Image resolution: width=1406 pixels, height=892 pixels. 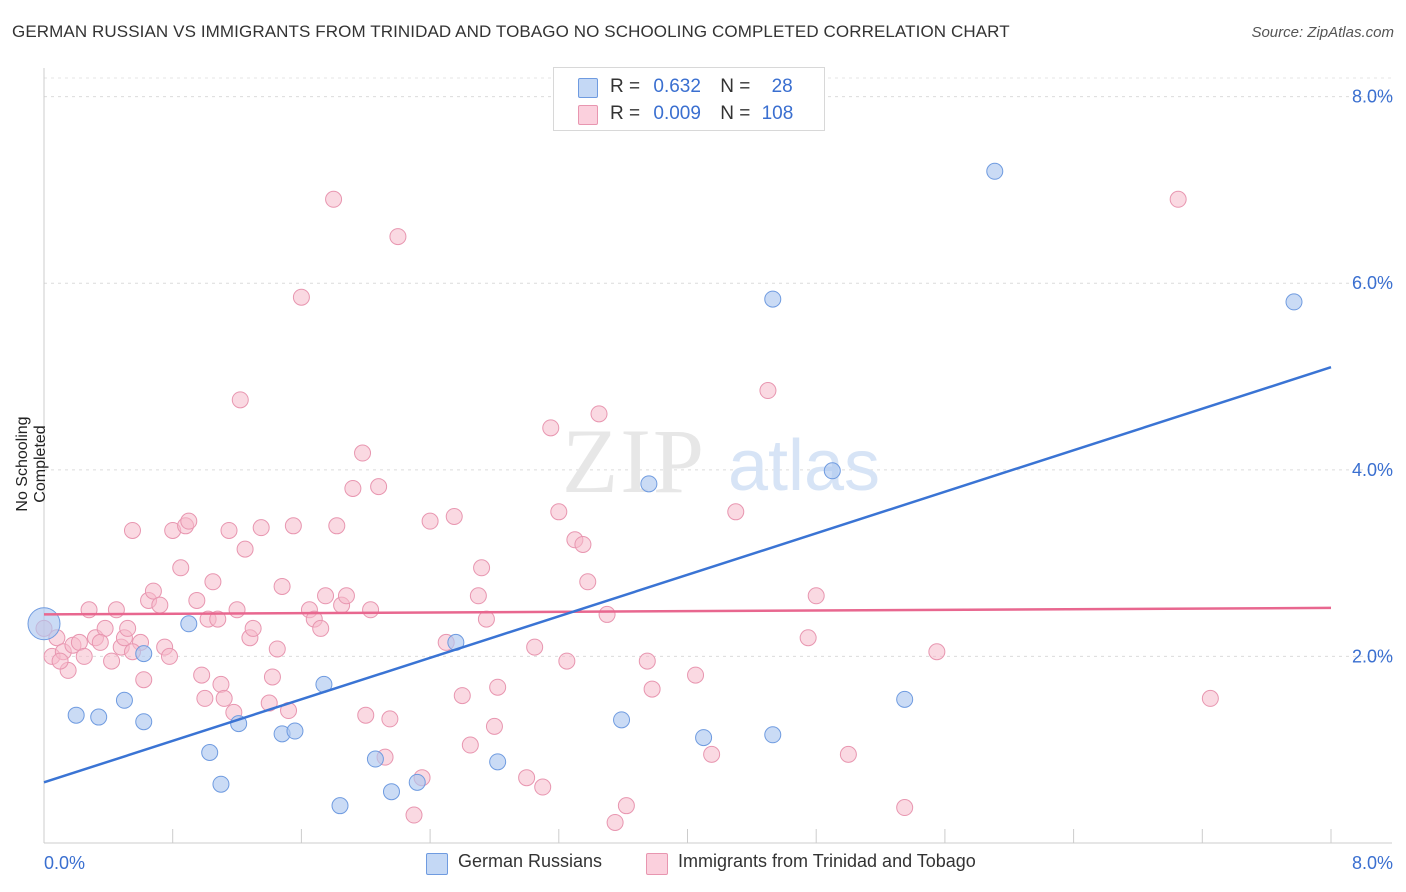 What do you see at coordinates (1372, 283) in the screenshot?
I see `y-tick-label: 6.0%` at bounding box center [1372, 283].